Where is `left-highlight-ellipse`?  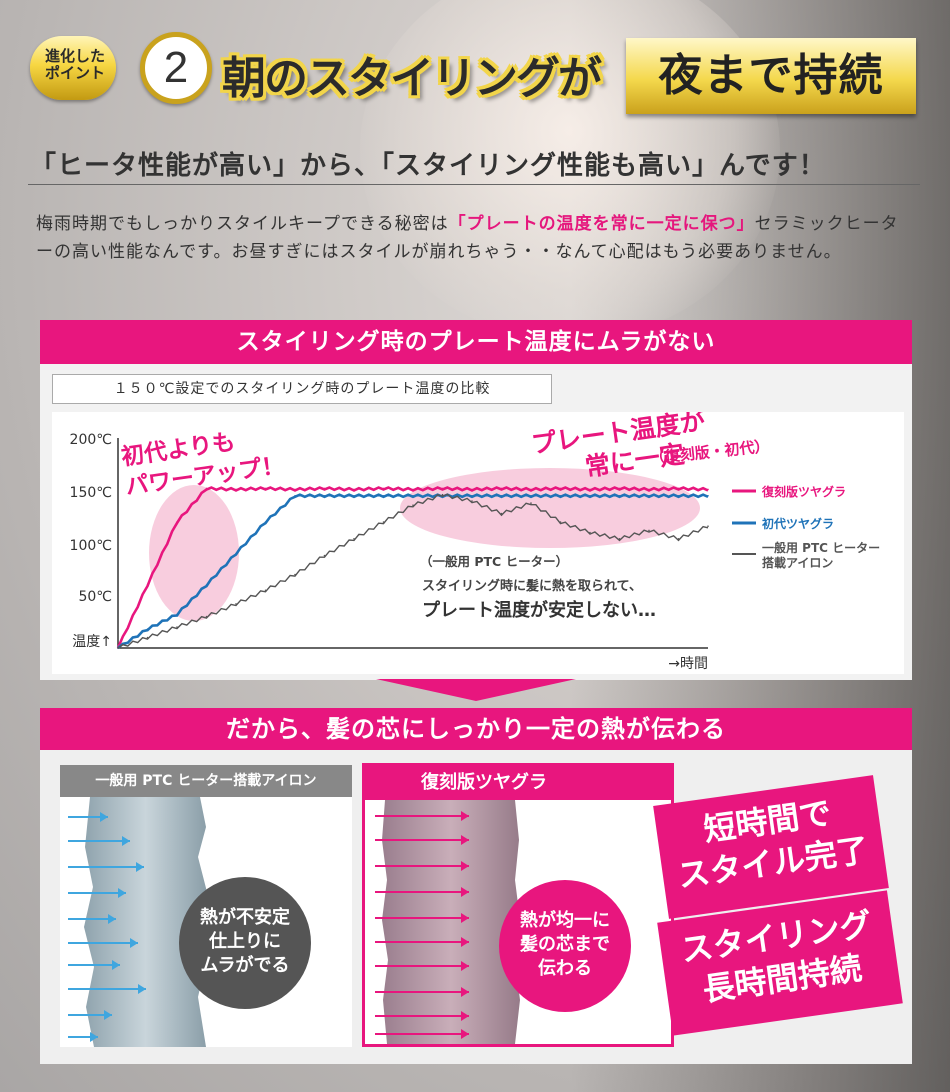 left-highlight-ellipse is located at coordinates (194, 553).